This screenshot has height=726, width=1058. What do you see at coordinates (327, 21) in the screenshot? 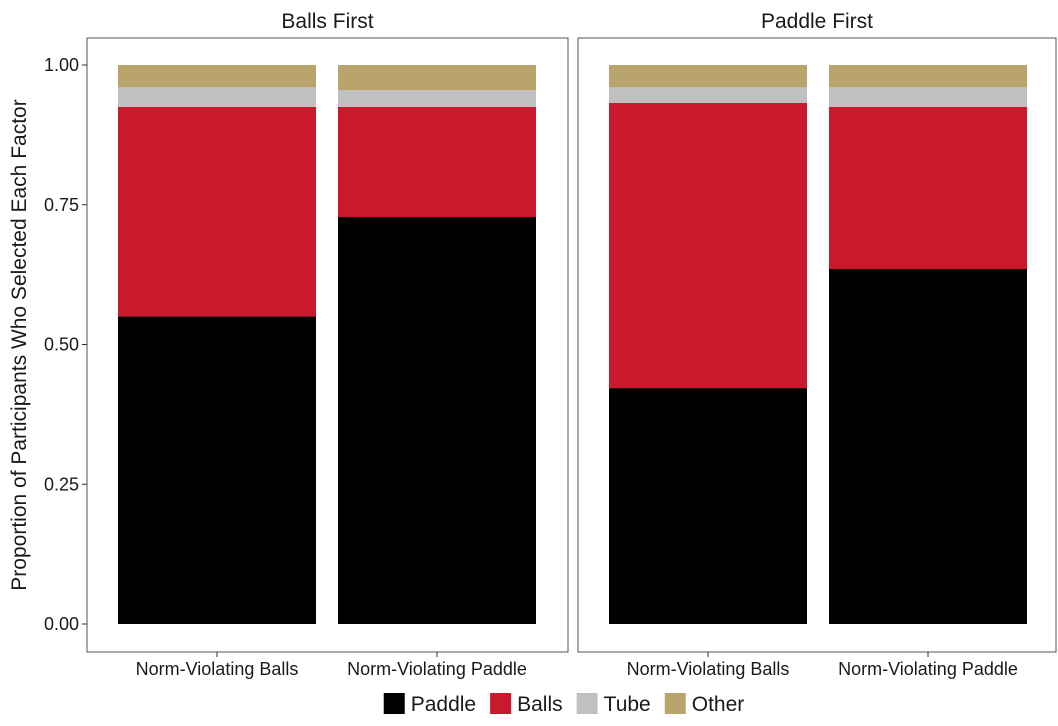
I see `facet-title: Balls First` at bounding box center [327, 21].